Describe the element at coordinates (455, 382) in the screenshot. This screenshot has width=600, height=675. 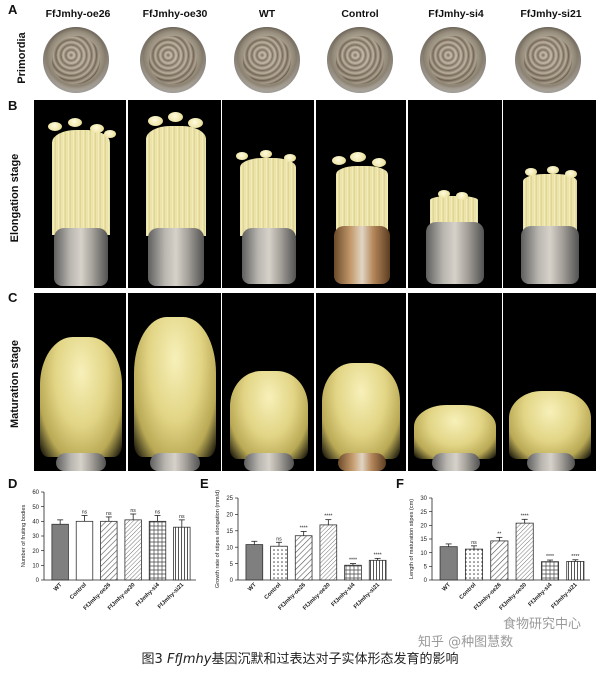
I see `maturation-photo-si4` at that location.